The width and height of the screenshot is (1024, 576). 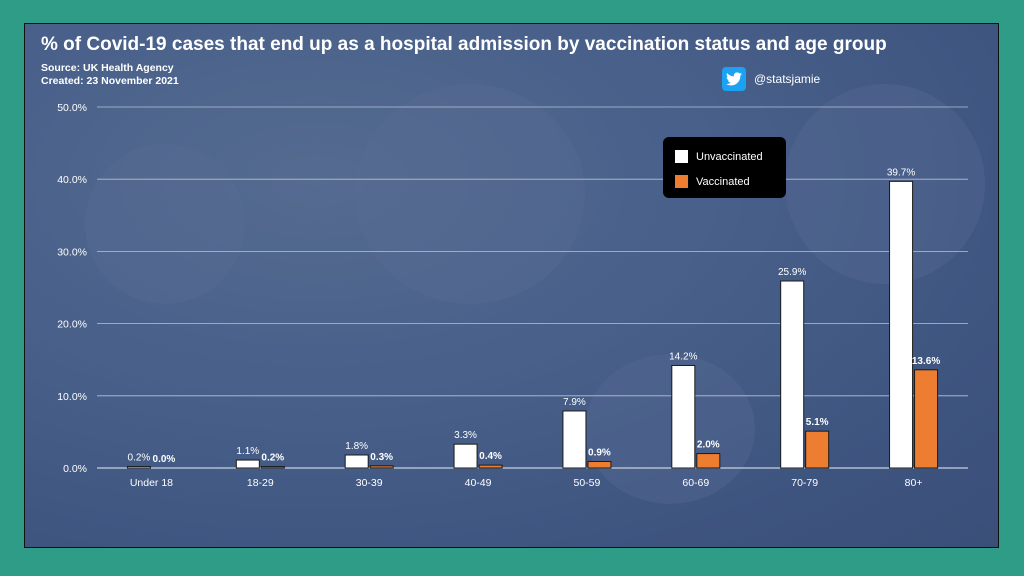 What do you see at coordinates (465, 435) in the screenshot?
I see `data-label-unvaccinated: 3.3%` at bounding box center [465, 435].